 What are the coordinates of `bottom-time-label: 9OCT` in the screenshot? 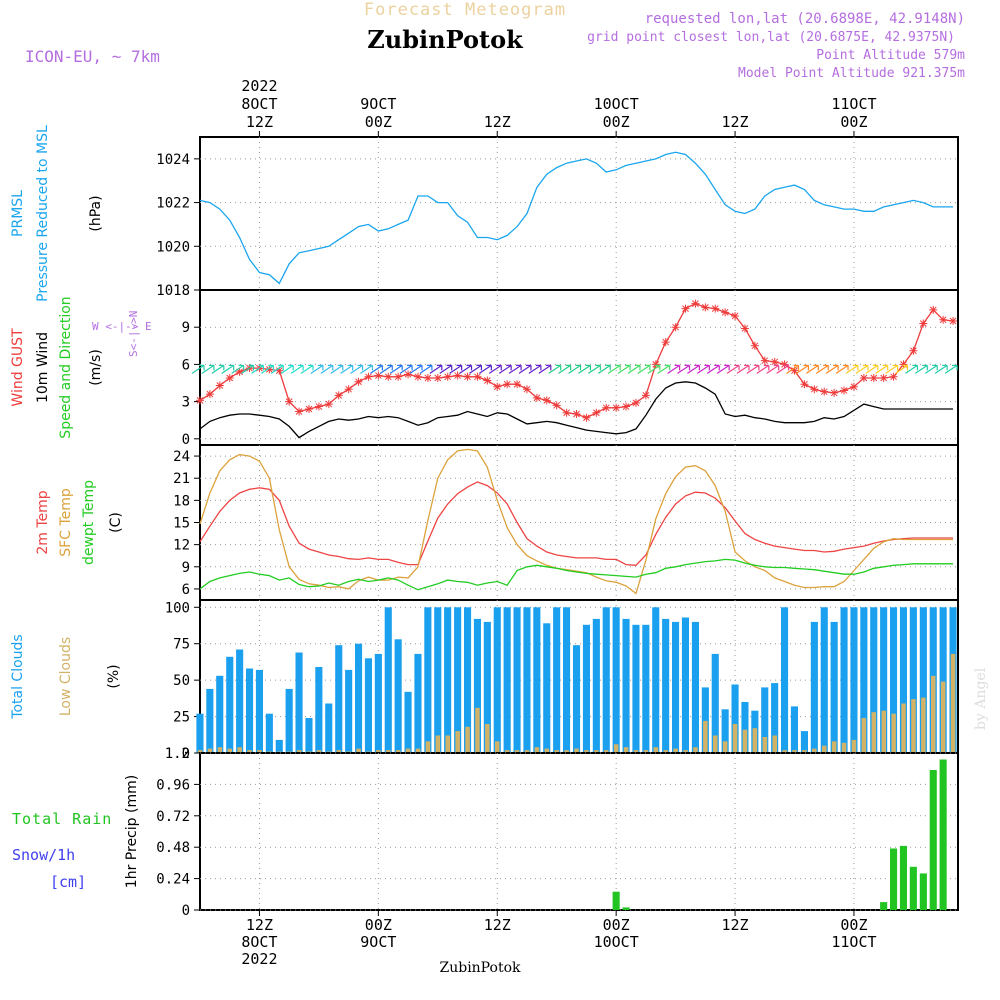 It's located at (378, 942).